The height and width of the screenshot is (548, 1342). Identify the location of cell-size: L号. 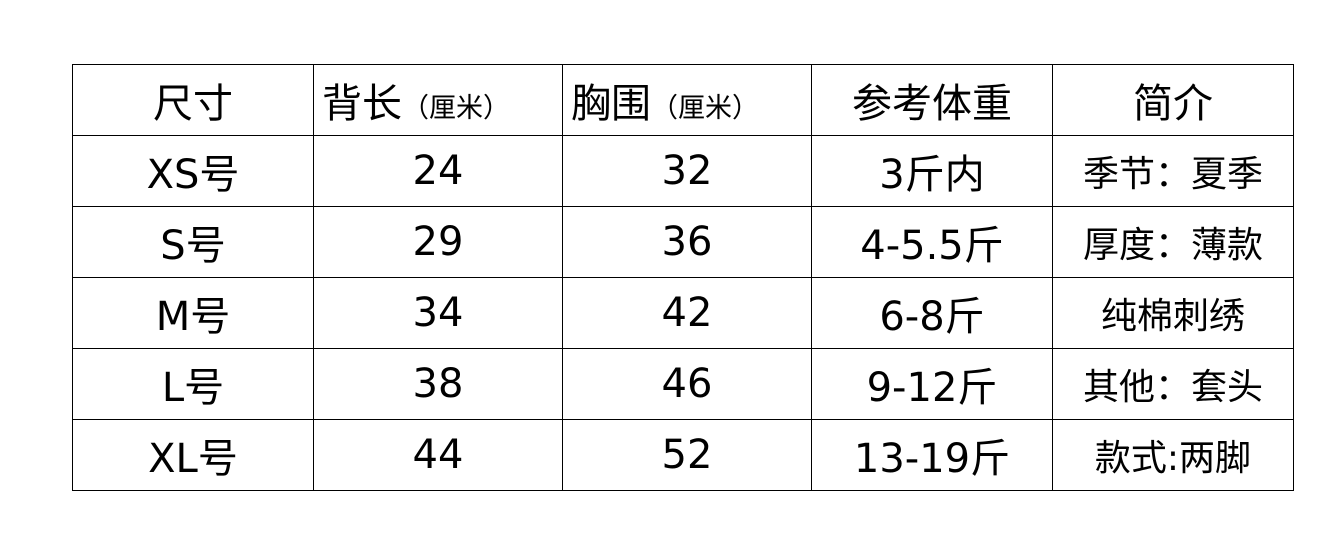
(193, 384).